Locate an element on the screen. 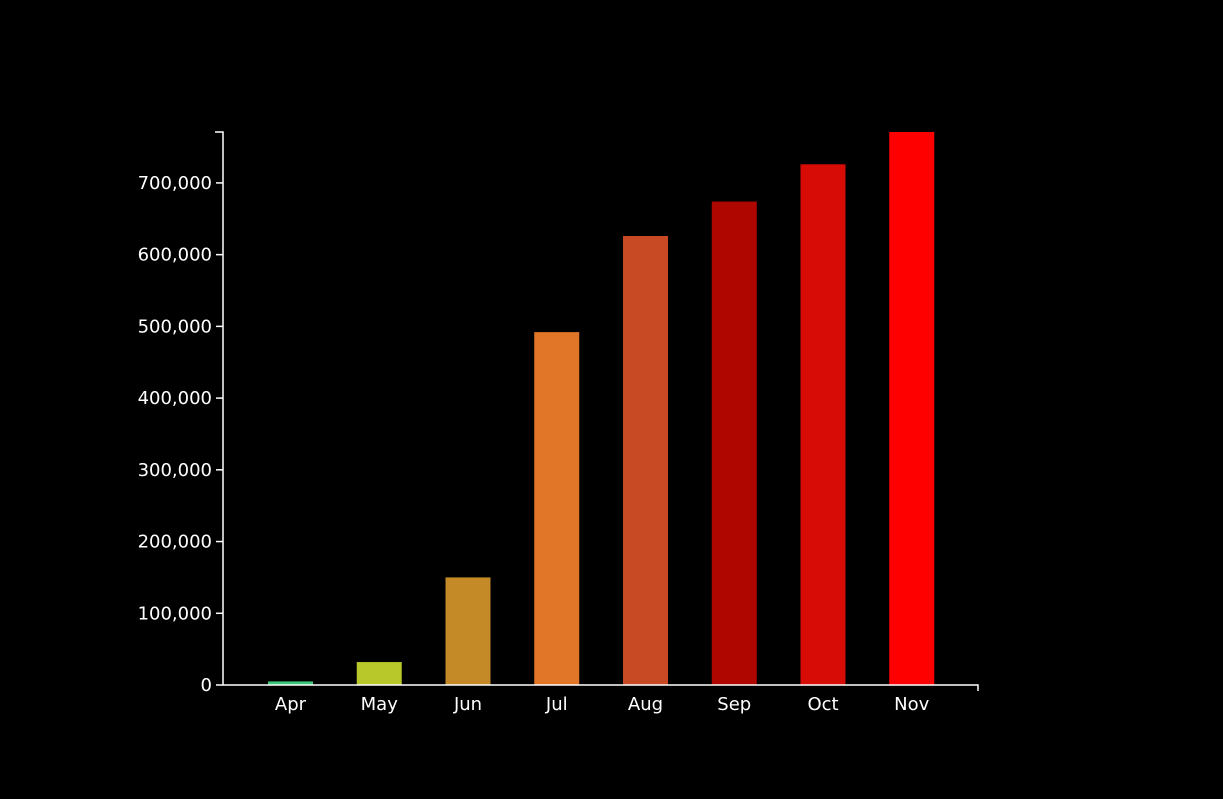 This screenshot has width=1223, height=799. y-tick-label: 400,000 is located at coordinates (175, 398).